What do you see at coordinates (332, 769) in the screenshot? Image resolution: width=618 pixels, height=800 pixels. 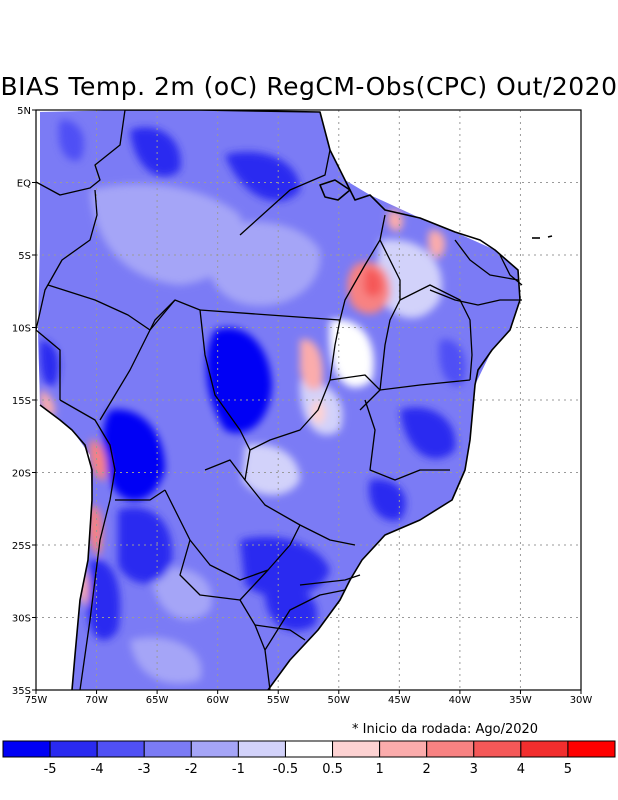 I see `colorbar-label: 0.5` at bounding box center [332, 769].